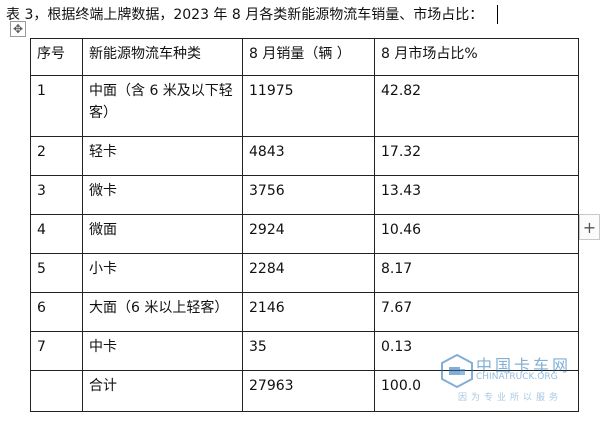  What do you see at coordinates (56, 312) in the screenshot?
I see `cell-no: 6` at bounding box center [56, 312].